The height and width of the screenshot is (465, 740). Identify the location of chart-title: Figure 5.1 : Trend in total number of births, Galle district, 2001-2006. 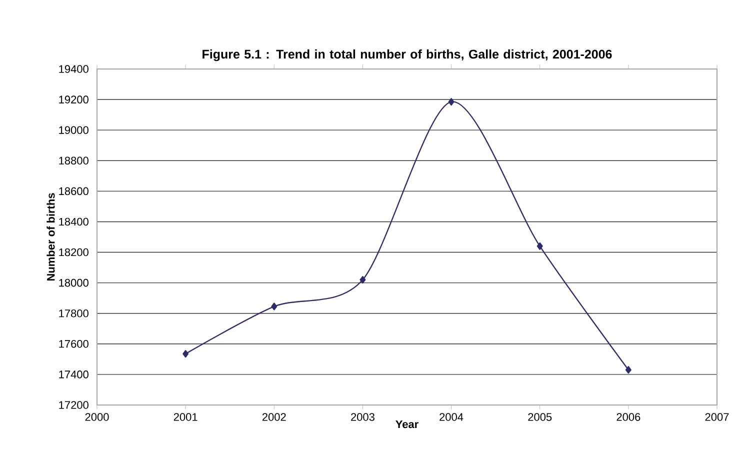
(407, 55).